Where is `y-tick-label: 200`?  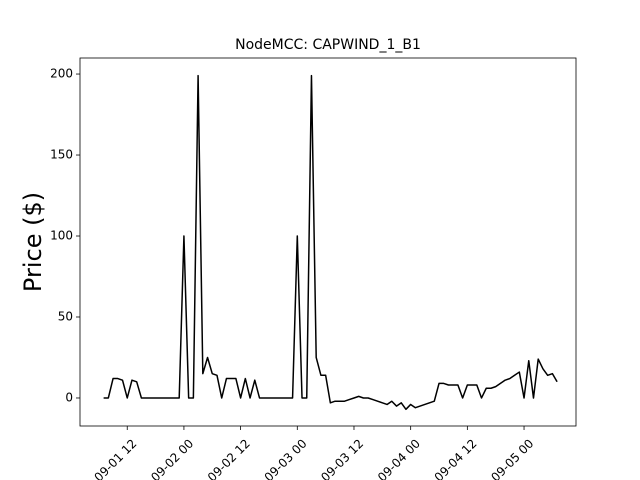
y-tick-label: 200 is located at coordinates (61, 74).